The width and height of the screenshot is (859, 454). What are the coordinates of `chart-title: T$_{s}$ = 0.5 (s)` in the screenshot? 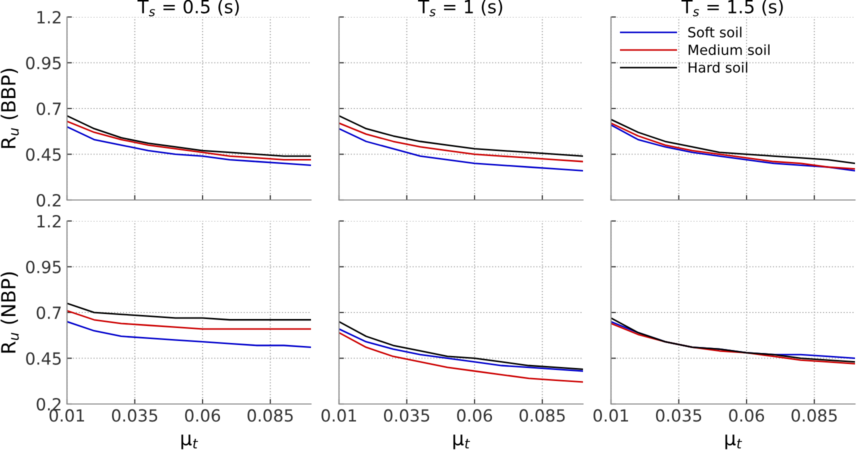 It's located at (188, 8).